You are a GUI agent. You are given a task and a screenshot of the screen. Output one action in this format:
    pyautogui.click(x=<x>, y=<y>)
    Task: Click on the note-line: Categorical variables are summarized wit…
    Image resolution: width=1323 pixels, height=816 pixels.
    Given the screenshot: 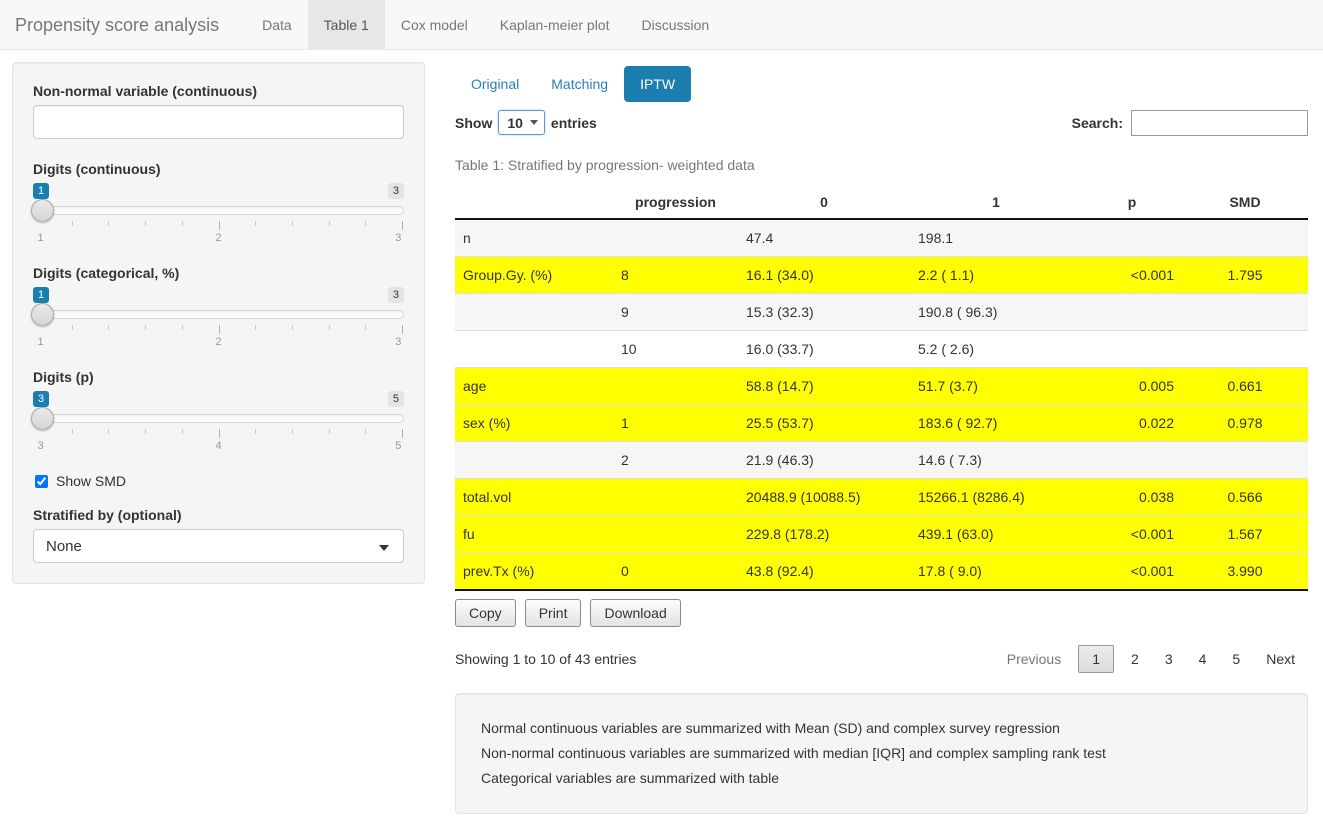 What is the action you would take?
    pyautogui.click(x=630, y=778)
    